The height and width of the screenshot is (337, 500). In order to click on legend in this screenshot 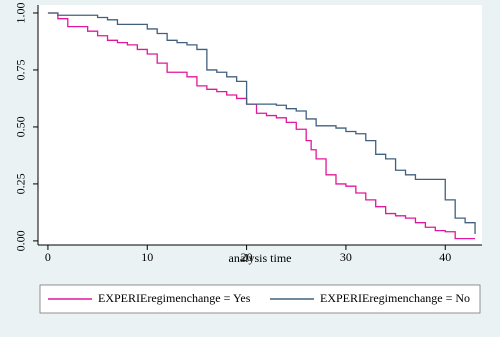, I will do `click(260, 299)`.